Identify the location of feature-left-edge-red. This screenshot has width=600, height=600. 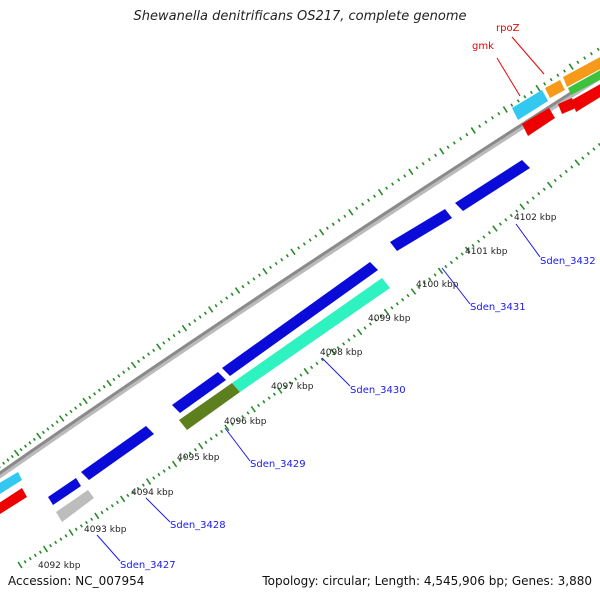
(13, 501).